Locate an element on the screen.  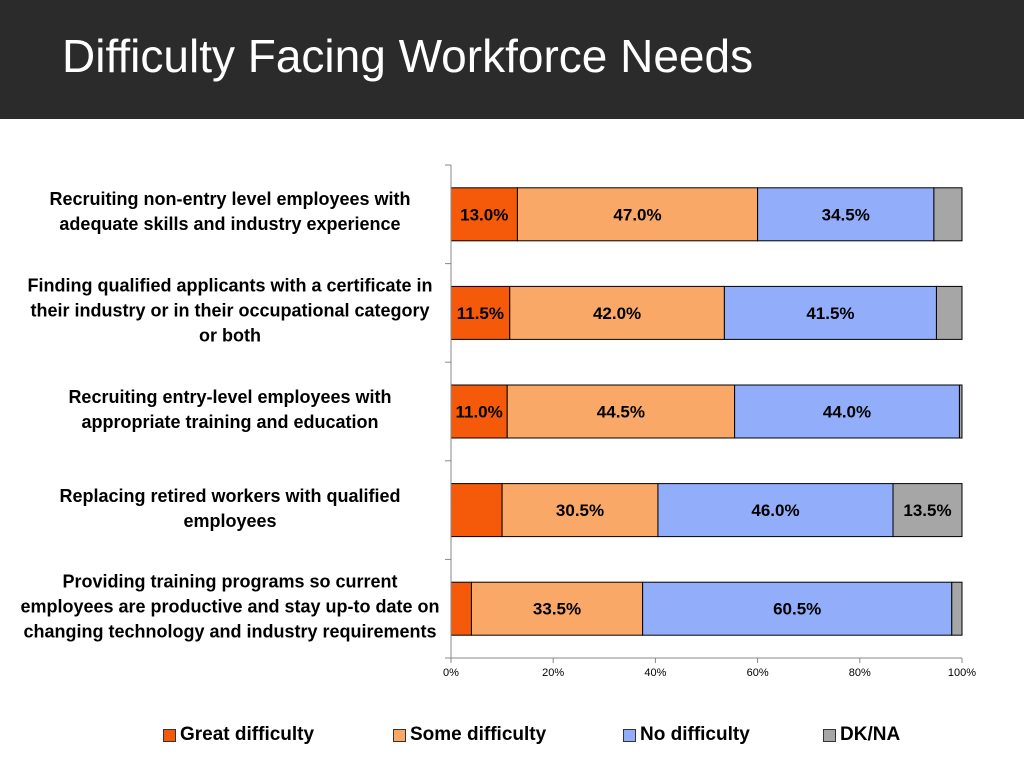
data-label: 13.0% is located at coordinates (484, 214).